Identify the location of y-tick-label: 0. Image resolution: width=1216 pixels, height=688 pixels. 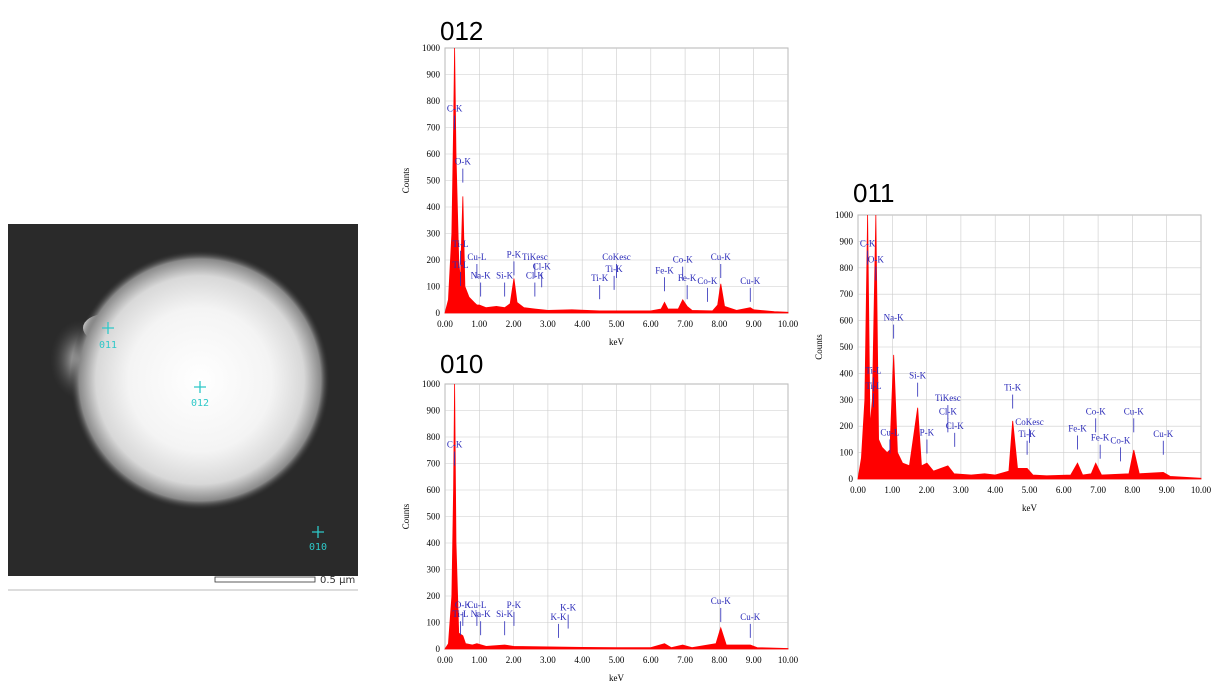
(438, 649).